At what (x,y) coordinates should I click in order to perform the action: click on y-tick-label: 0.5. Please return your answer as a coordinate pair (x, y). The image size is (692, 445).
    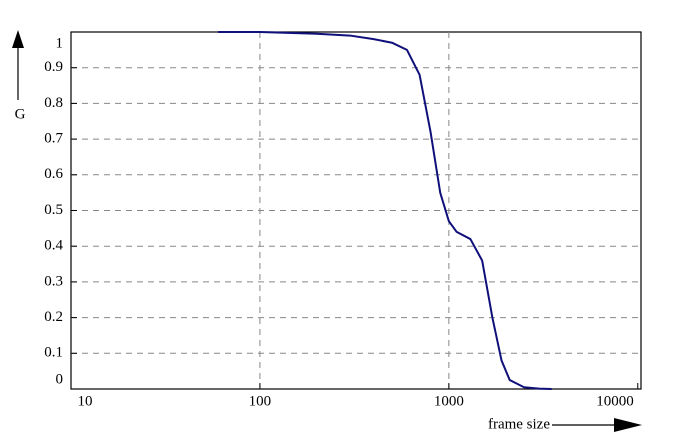
    Looking at the image, I should click on (53, 210).